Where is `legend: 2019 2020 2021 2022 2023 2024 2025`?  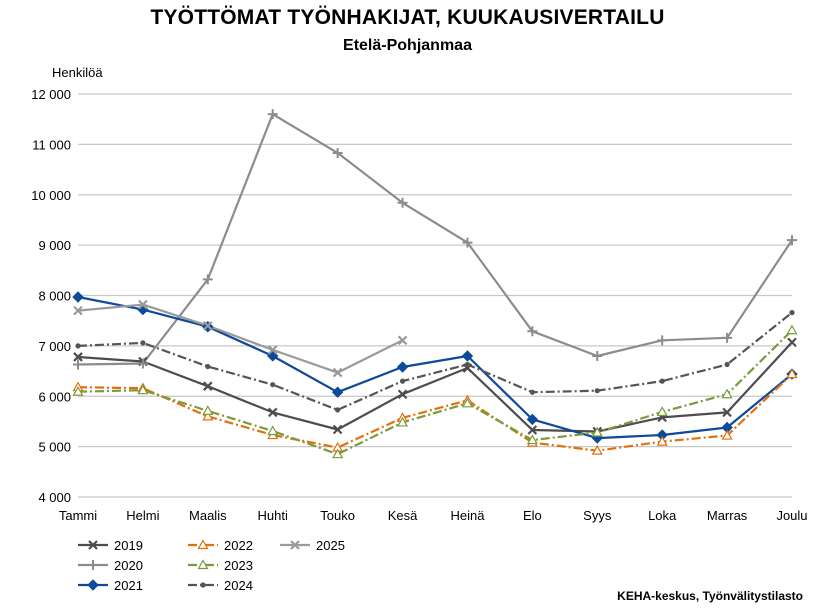
legend: 2019 2020 2021 2022 2023 2024 2025 is located at coordinates (211, 565).